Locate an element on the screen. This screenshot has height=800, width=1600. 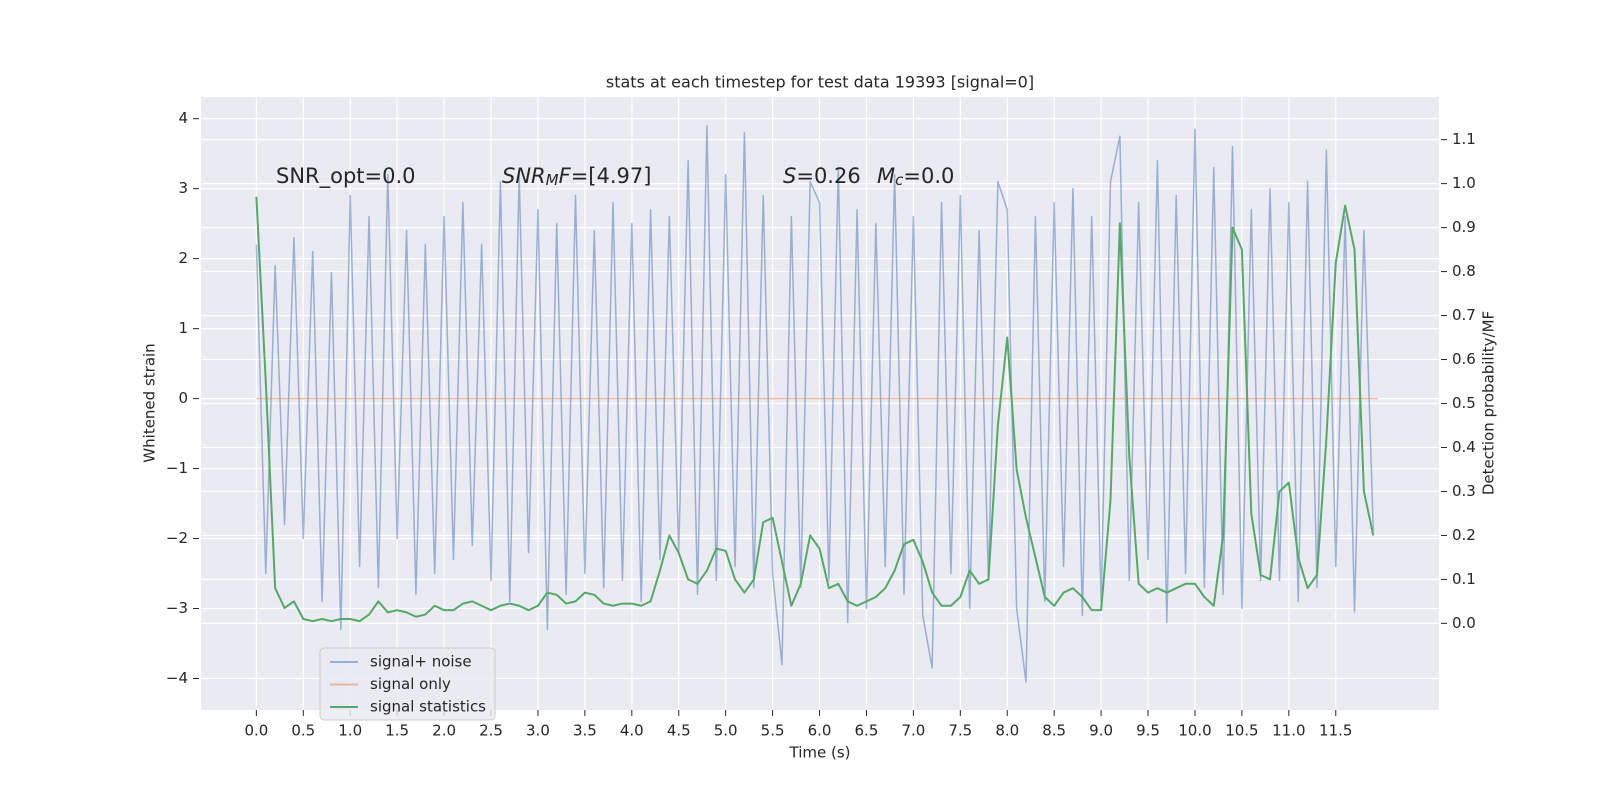
y-tick-label: −4 is located at coordinates (177, 678).